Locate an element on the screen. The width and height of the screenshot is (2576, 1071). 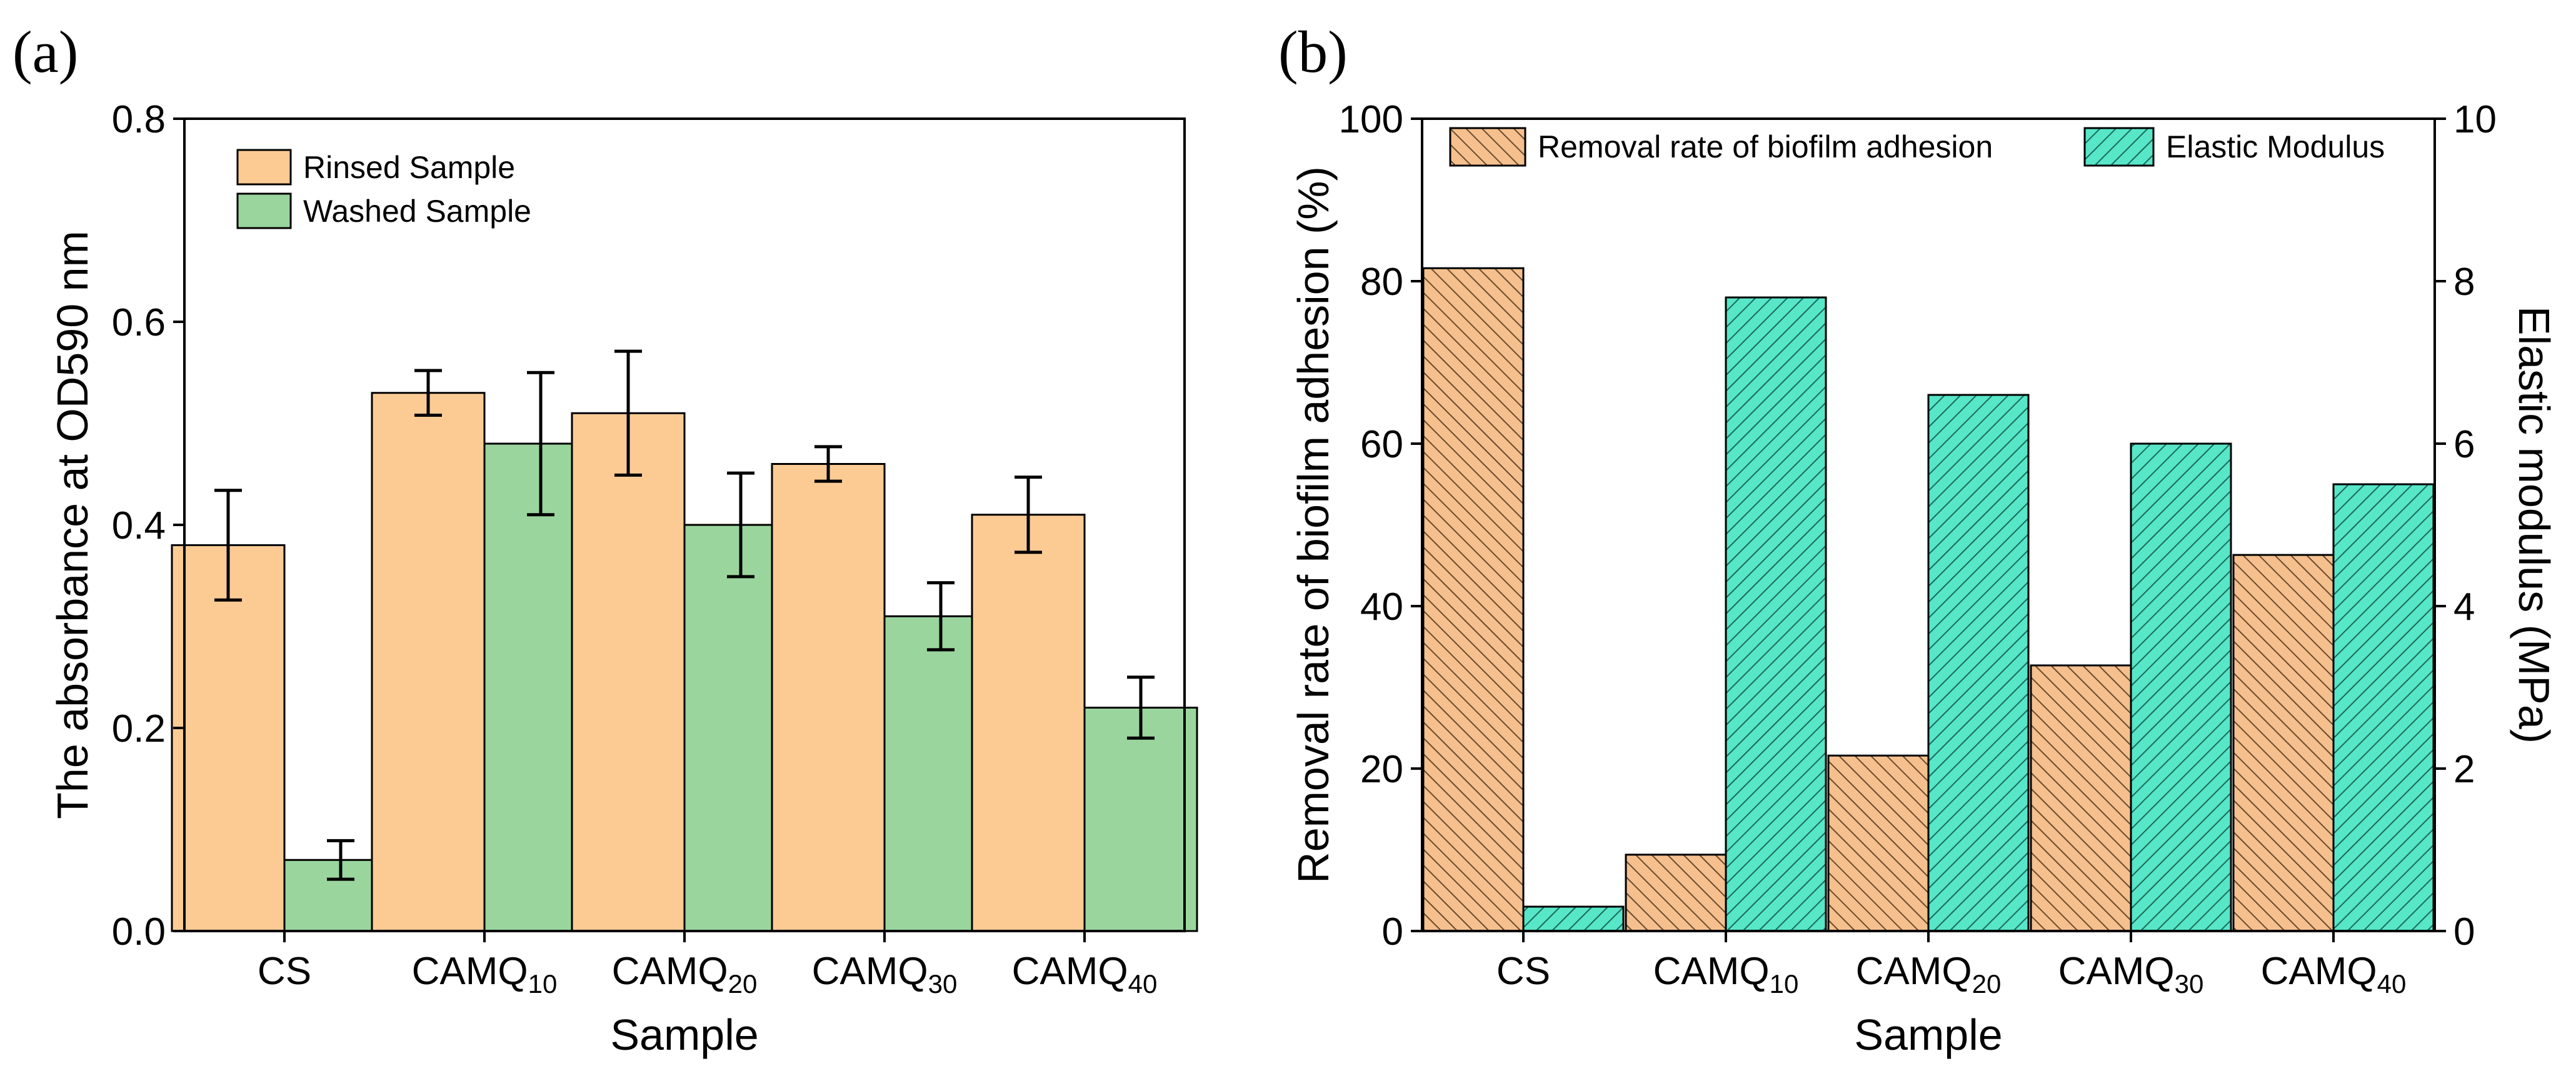
panel-b-x-axis-title: Sample is located at coordinates (1928, 1034).